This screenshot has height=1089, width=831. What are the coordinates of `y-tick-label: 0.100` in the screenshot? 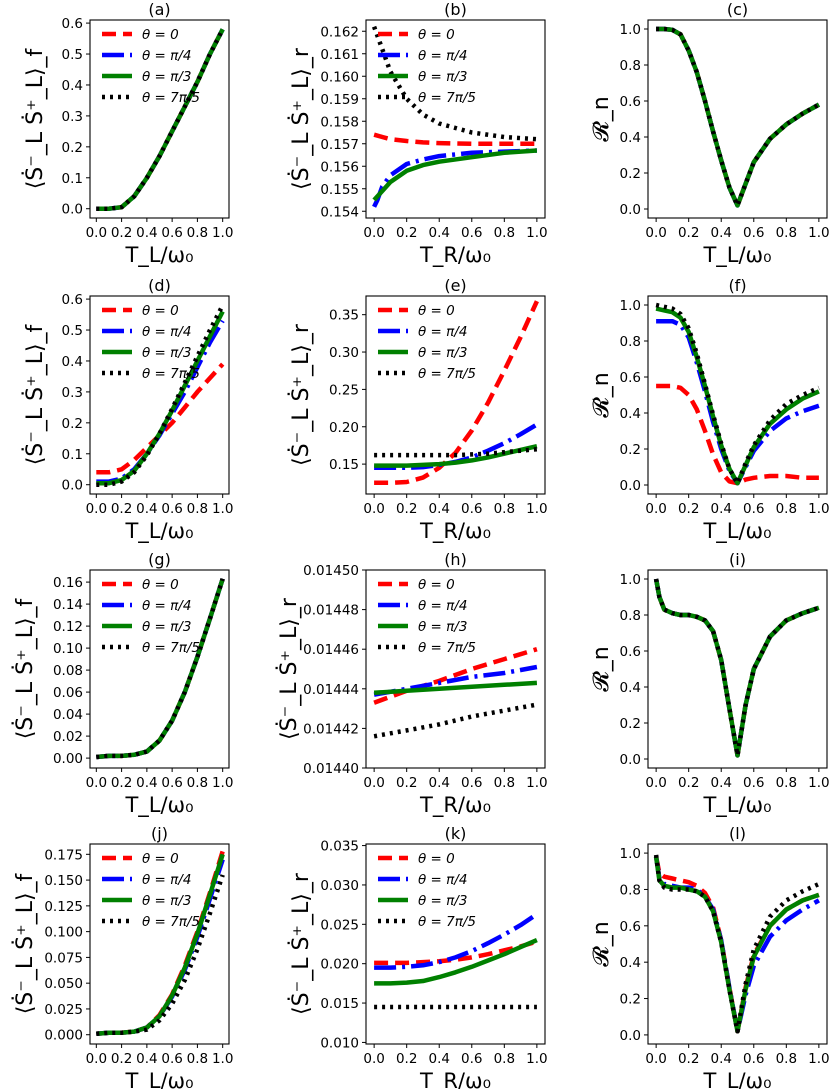 It's located at (63, 933).